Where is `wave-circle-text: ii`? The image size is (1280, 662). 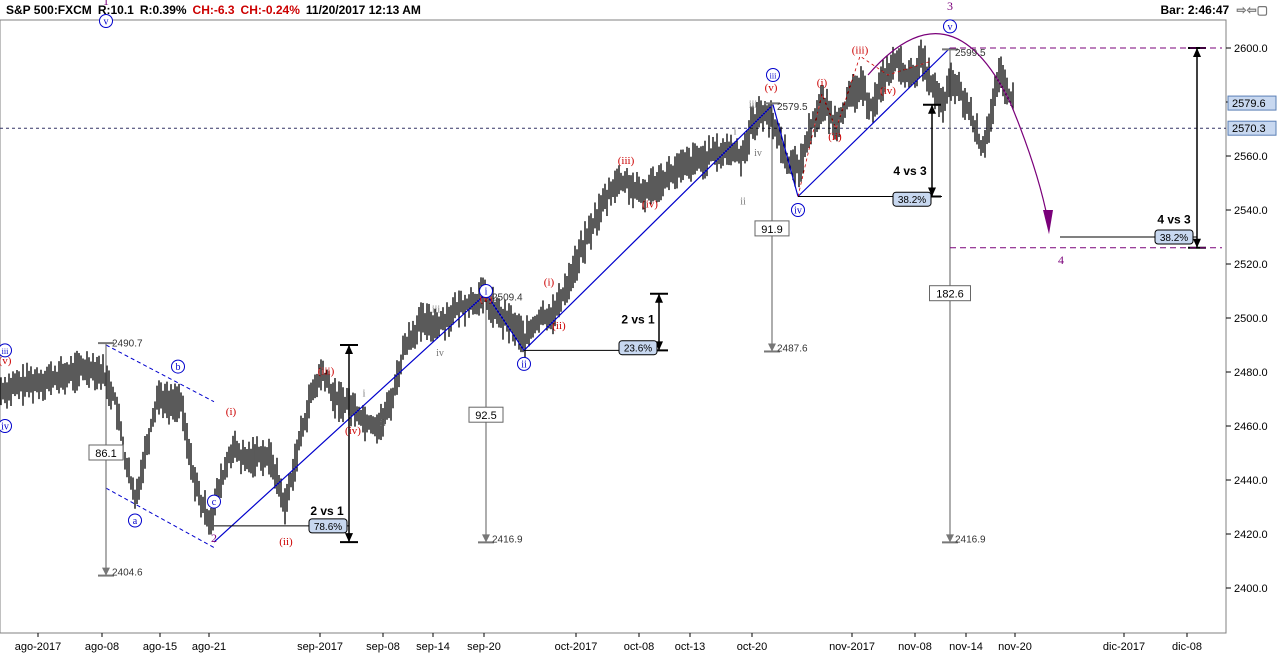 wave-circle-text: ii is located at coordinates (524, 364).